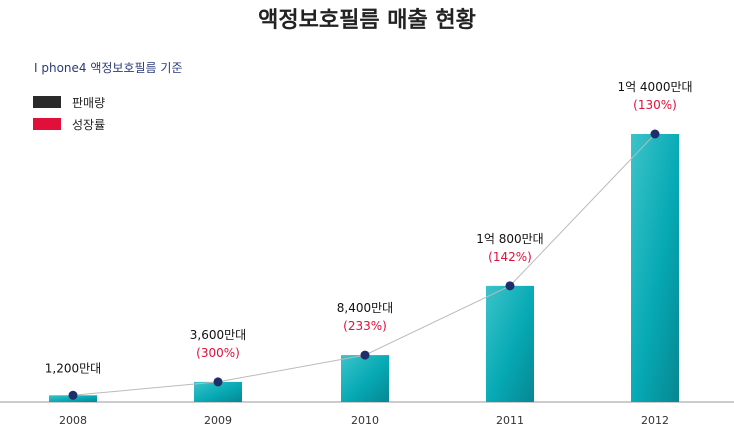 This screenshot has height=432, width=734. Describe the element at coordinates (73, 395) in the screenshot. I see `point-2008` at that location.